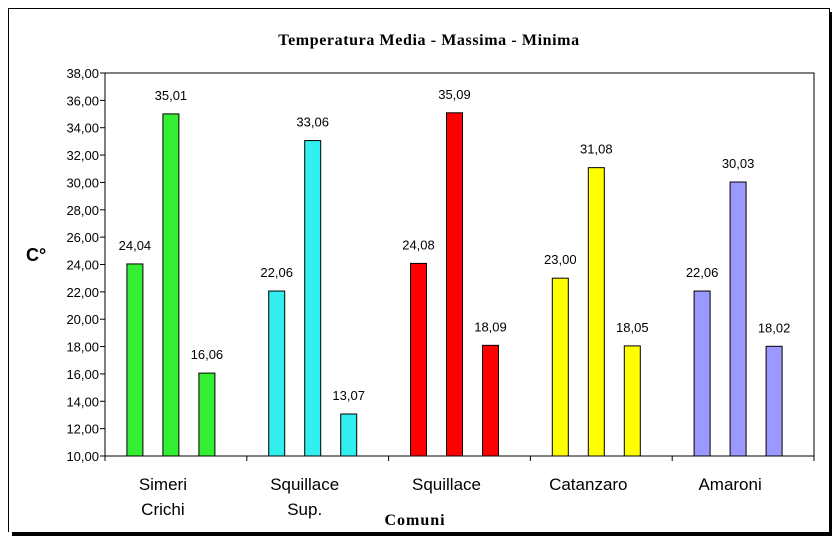 The width and height of the screenshot is (832, 537). Describe the element at coordinates (207, 354) in the screenshot. I see `data-label: 16,06` at that location.